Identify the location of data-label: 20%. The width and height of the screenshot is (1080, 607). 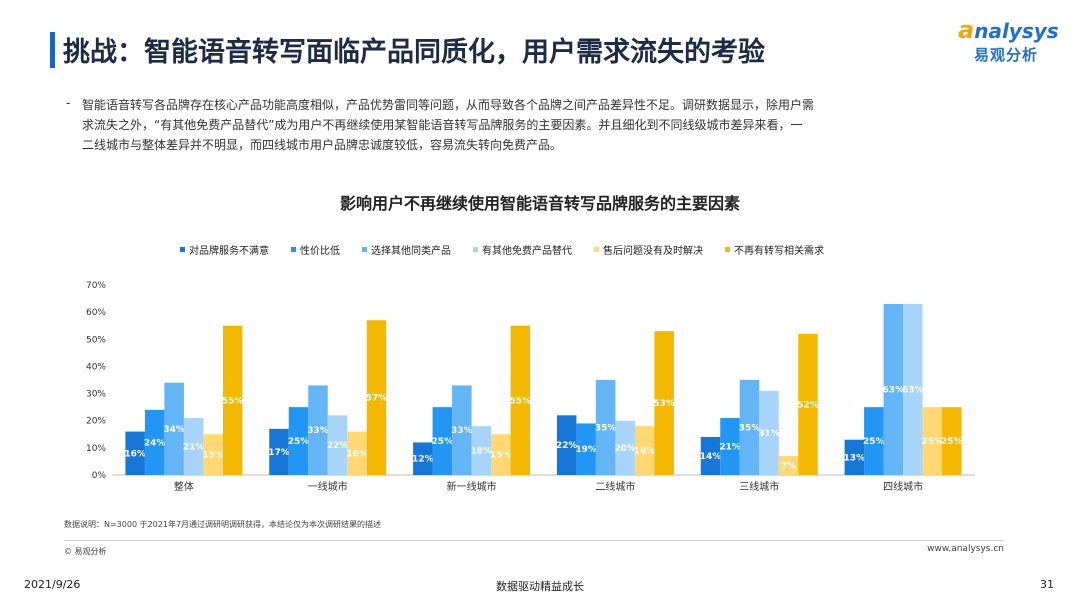
(625, 449).